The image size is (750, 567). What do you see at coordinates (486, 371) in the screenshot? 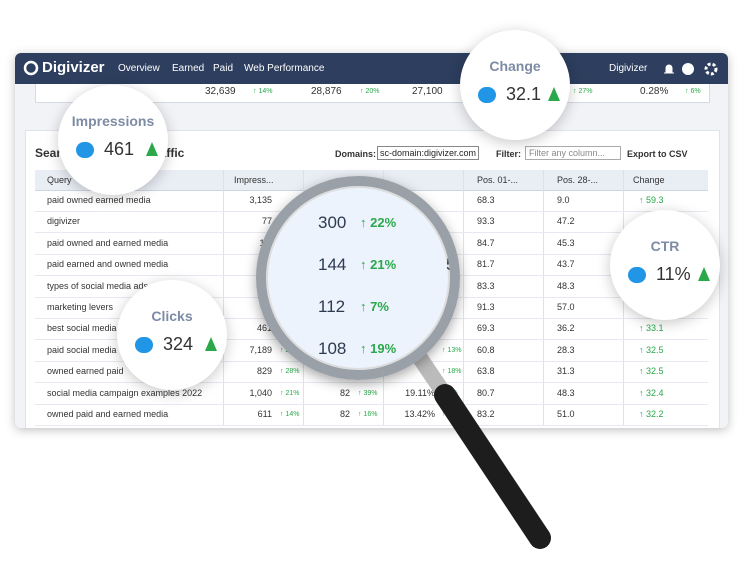
I see `cell-pos1: 63.8` at bounding box center [486, 371].